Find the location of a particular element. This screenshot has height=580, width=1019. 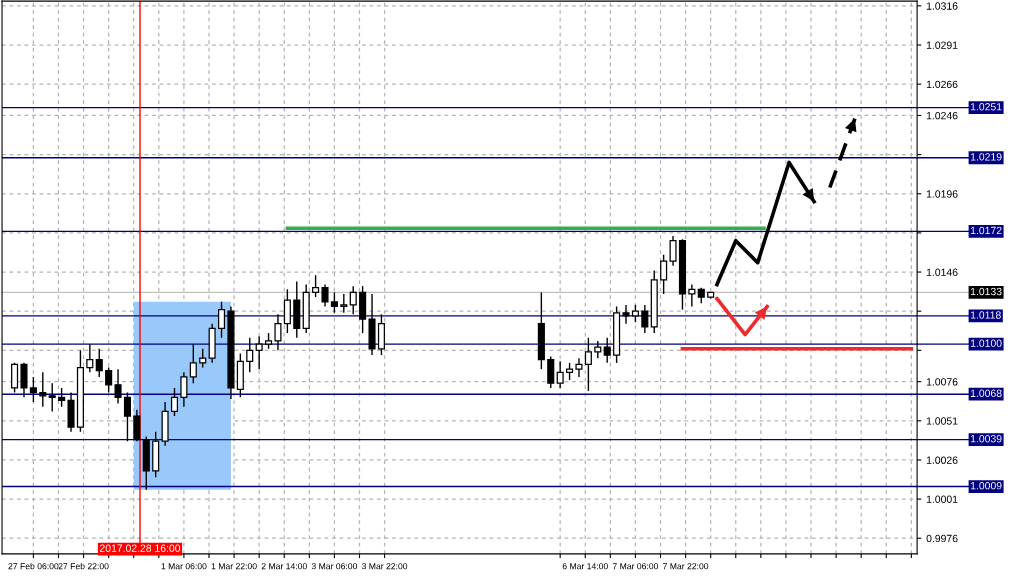

y-tick-label: 1.0076 is located at coordinates (942, 382).